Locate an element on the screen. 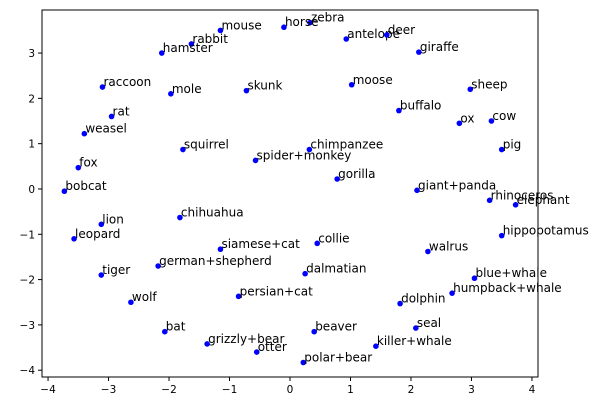 The height and width of the screenshot is (413, 609). data-point-label: german+shepherd is located at coordinates (215, 261).